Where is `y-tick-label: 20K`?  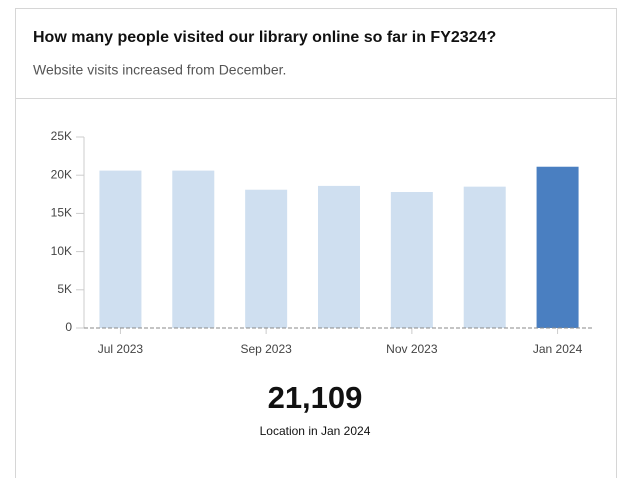
y-tick-label: 20K is located at coordinates (61, 174).